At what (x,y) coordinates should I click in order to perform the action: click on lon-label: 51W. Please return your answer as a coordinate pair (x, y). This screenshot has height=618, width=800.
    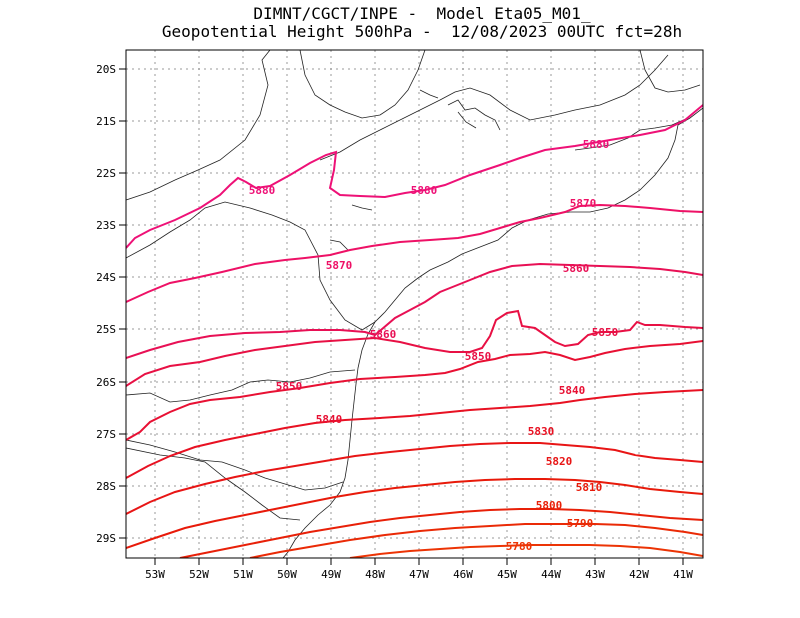
    Looking at the image, I should click on (243, 574).